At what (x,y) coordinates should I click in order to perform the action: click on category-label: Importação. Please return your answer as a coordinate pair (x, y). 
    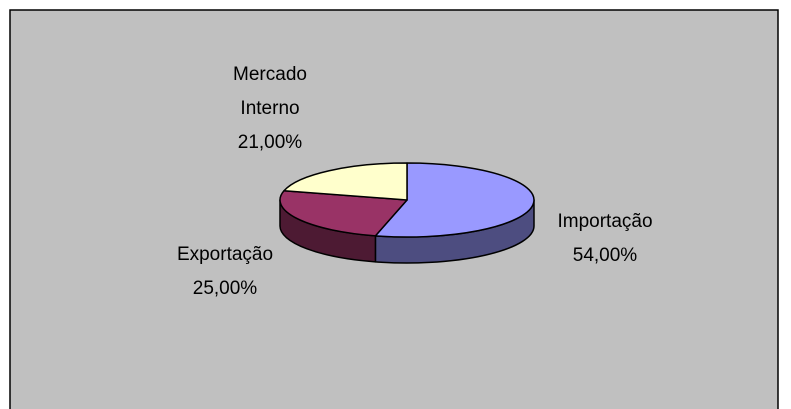
    Looking at the image, I should click on (605, 221).